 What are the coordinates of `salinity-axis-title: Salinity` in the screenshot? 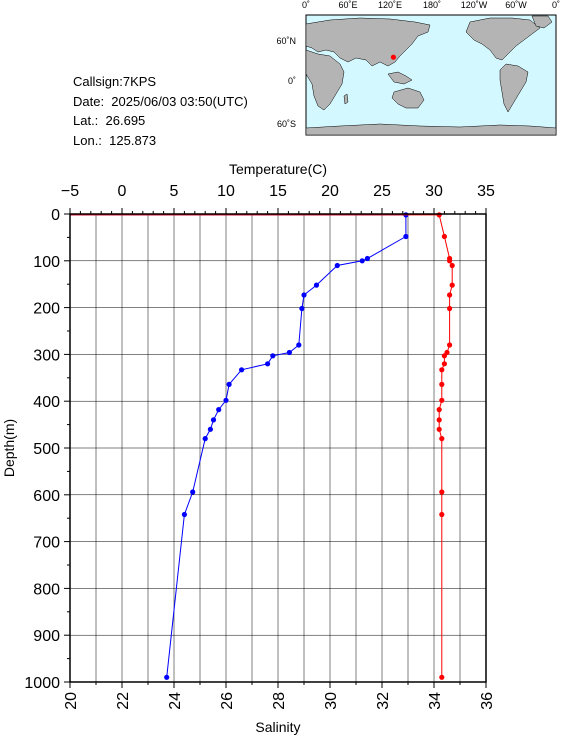 It's located at (277, 727).